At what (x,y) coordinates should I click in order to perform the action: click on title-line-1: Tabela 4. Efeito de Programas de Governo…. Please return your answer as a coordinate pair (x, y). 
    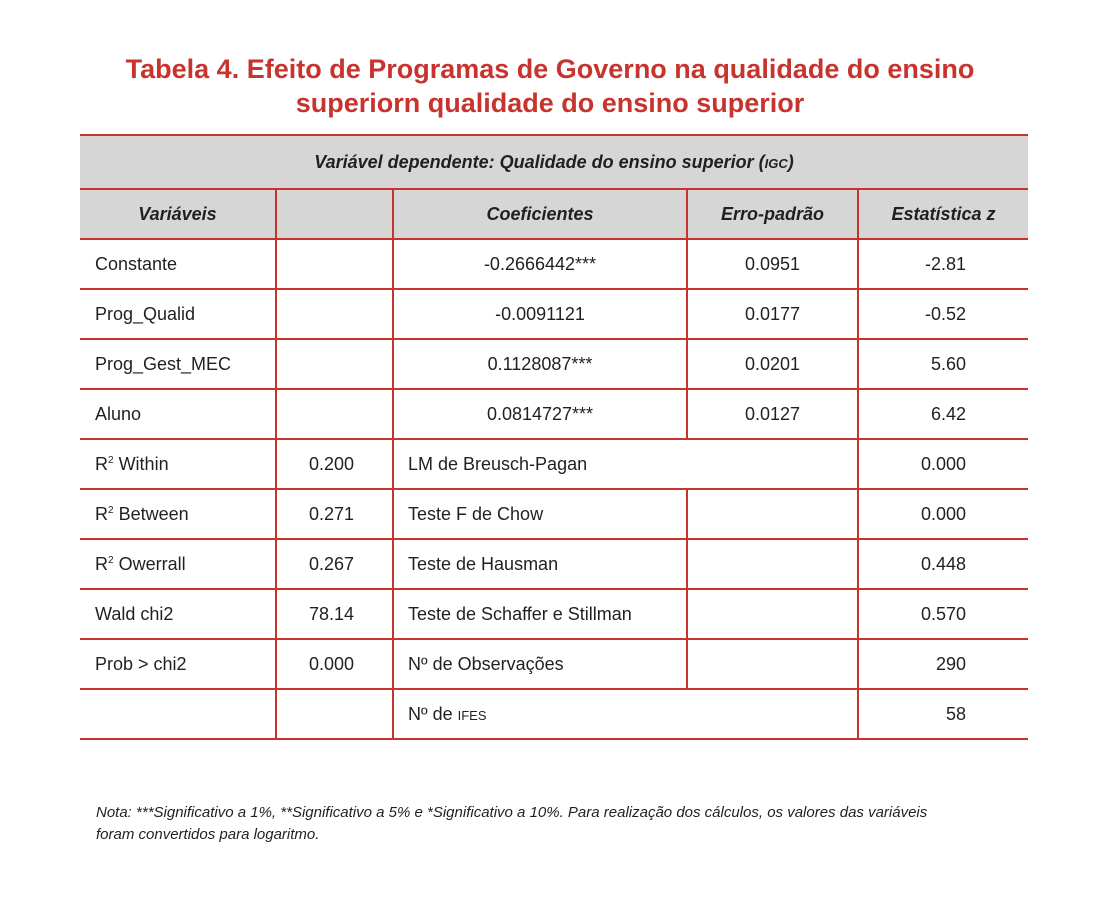
    Looking at the image, I should click on (550, 69).